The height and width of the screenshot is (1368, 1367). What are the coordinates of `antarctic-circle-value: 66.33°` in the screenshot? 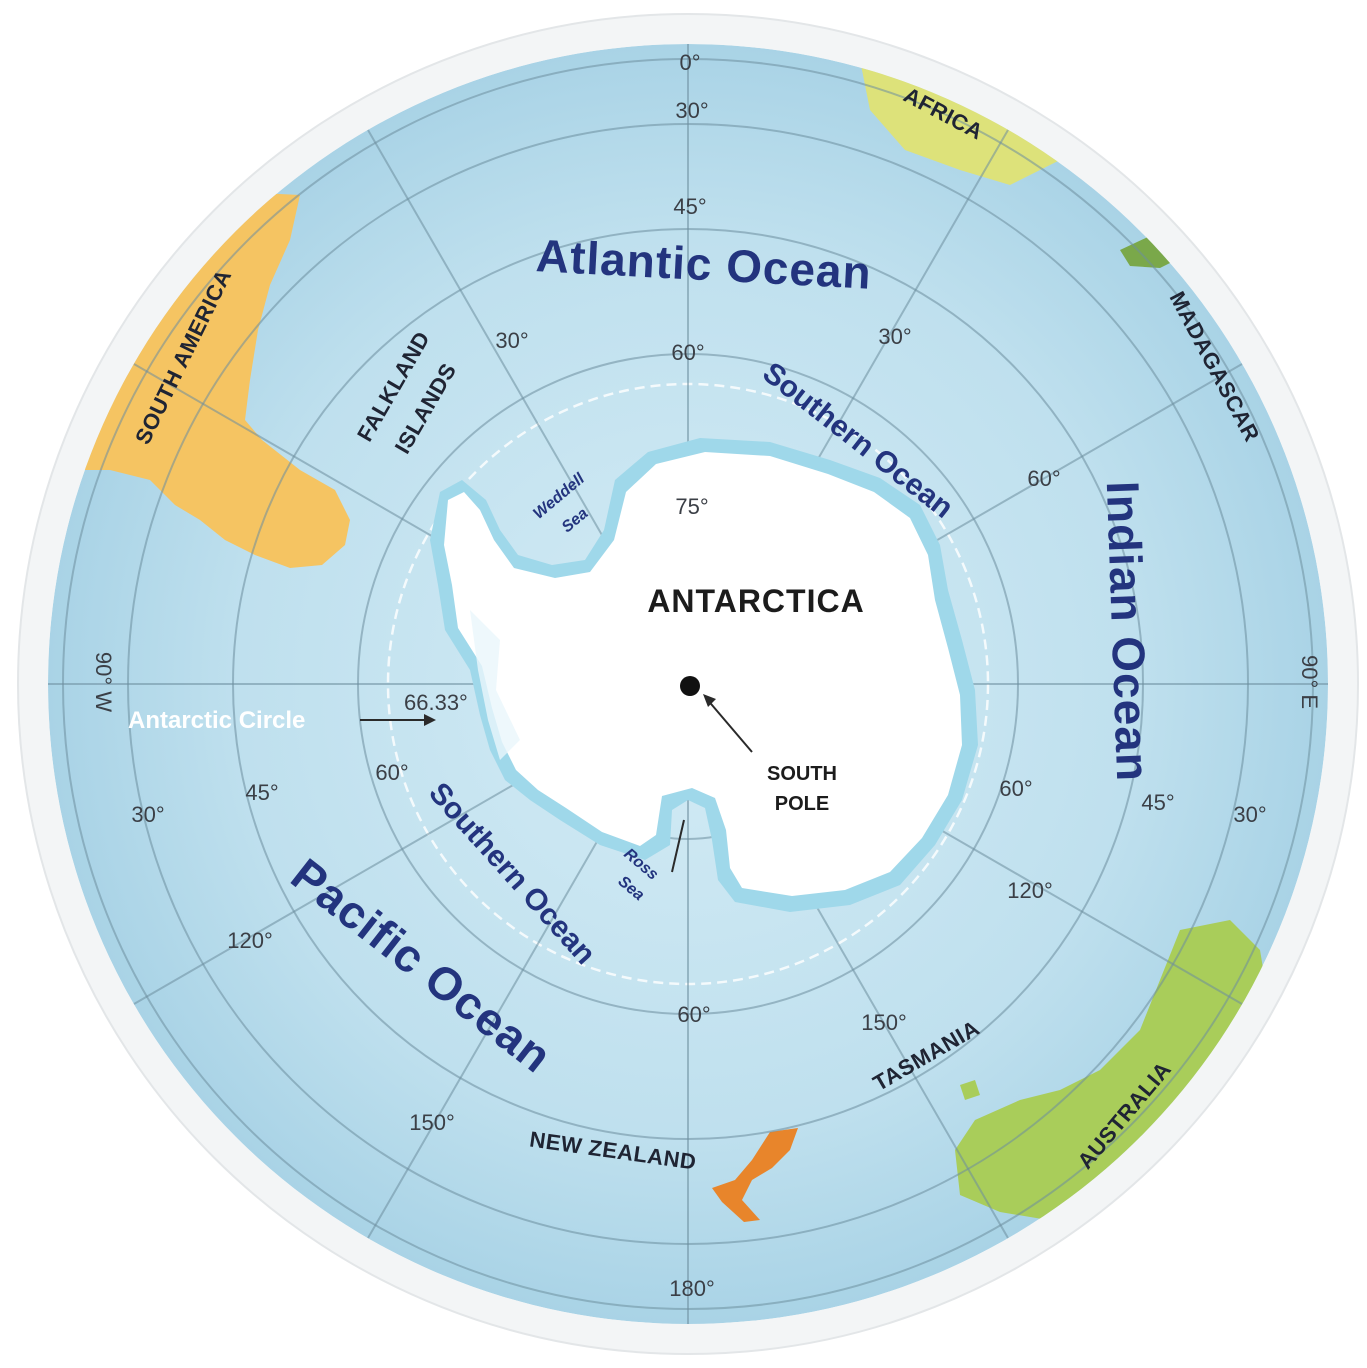 It's located at (436, 702).